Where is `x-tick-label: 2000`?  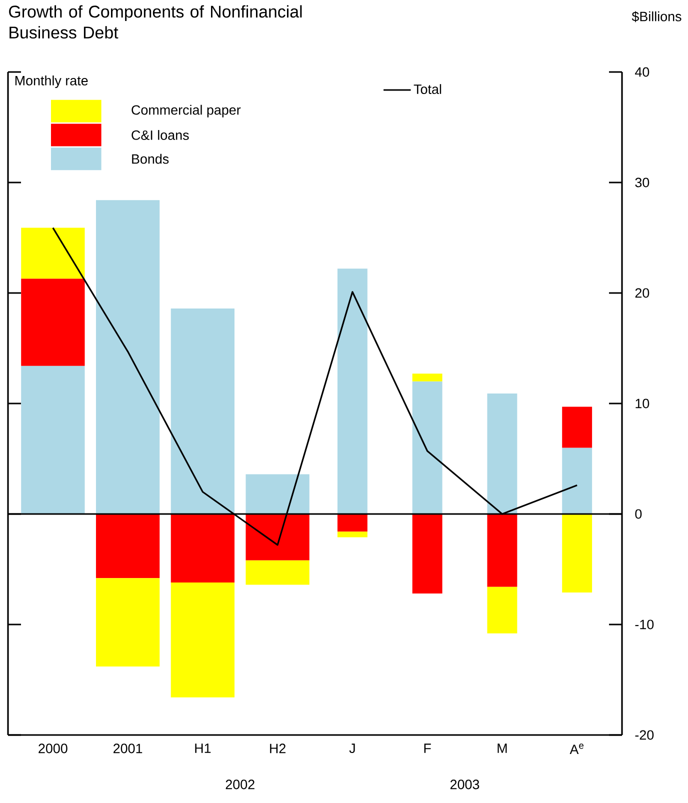 x-tick-label: 2000 is located at coordinates (53, 749).